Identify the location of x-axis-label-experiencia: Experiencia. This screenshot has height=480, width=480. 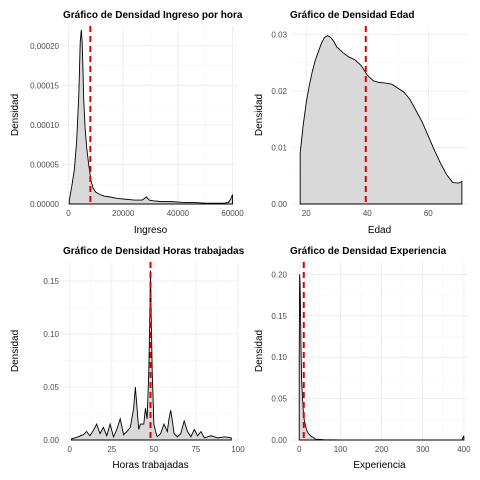
(379, 465).